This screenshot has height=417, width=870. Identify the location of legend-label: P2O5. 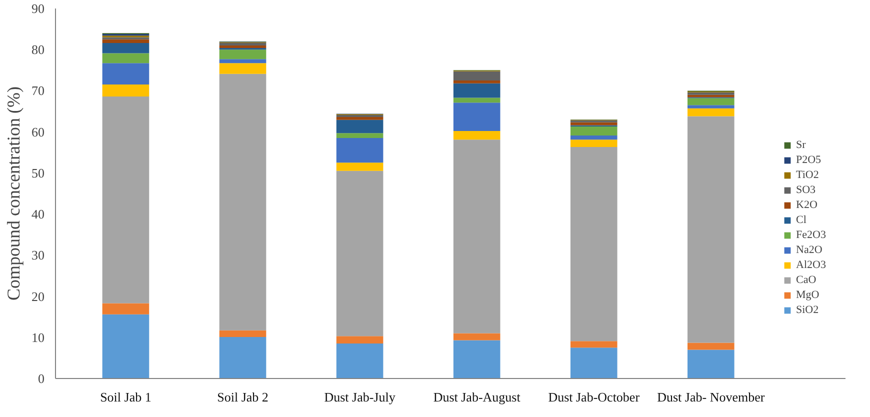
(809, 160).